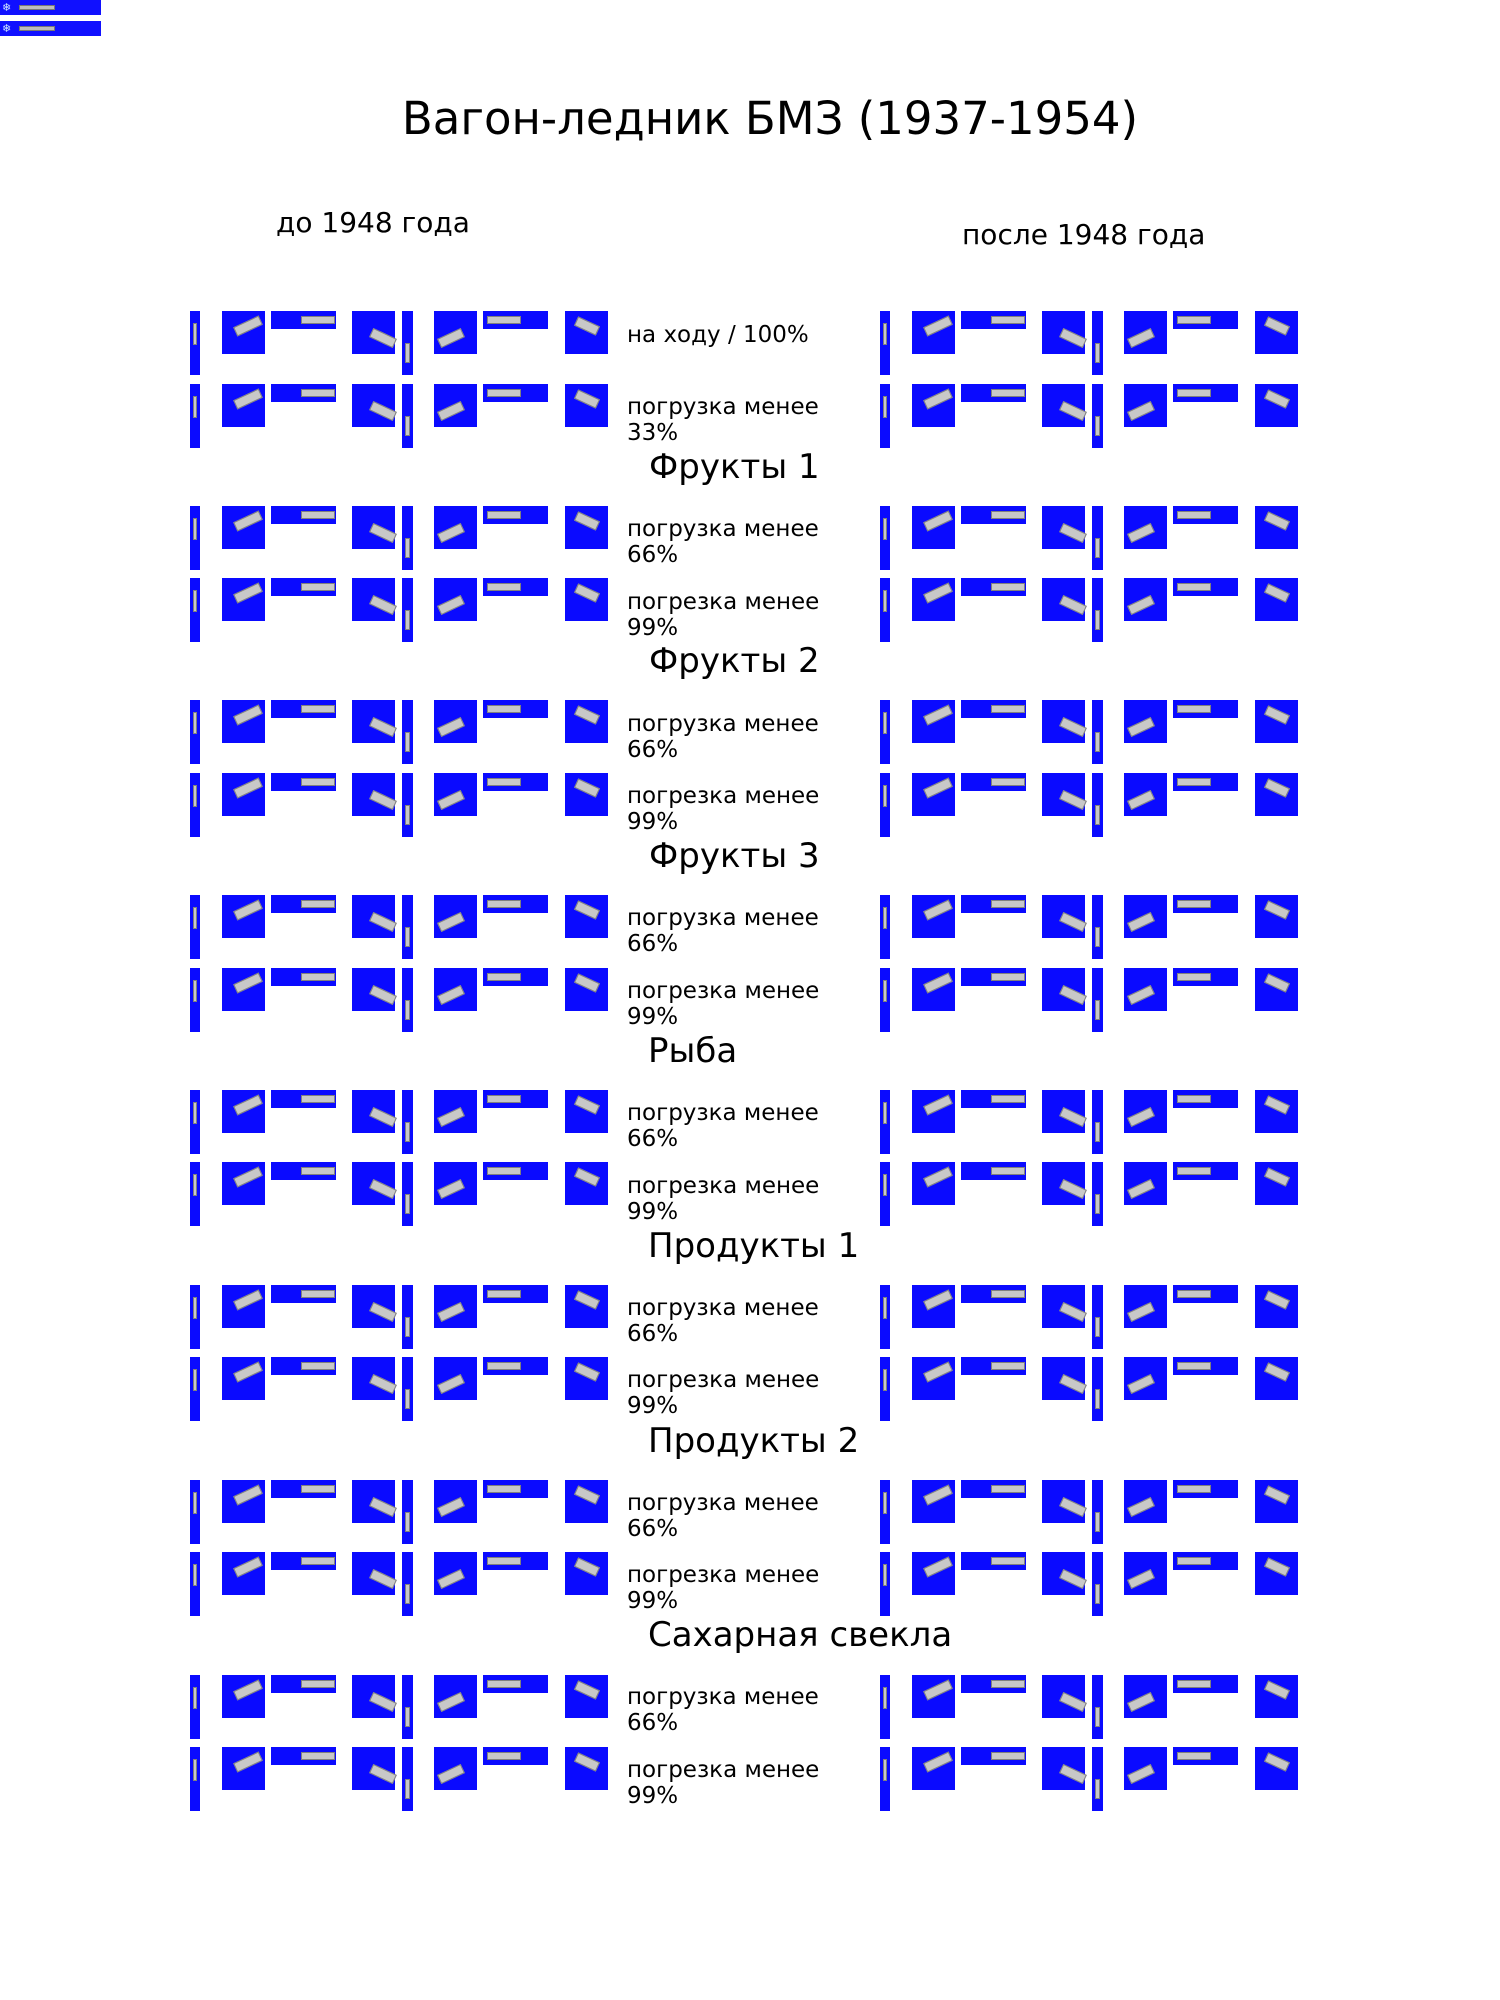 The width and height of the screenshot is (1500, 2000). I want to click on section-heading: Сахарная свекла, so click(800, 1635).